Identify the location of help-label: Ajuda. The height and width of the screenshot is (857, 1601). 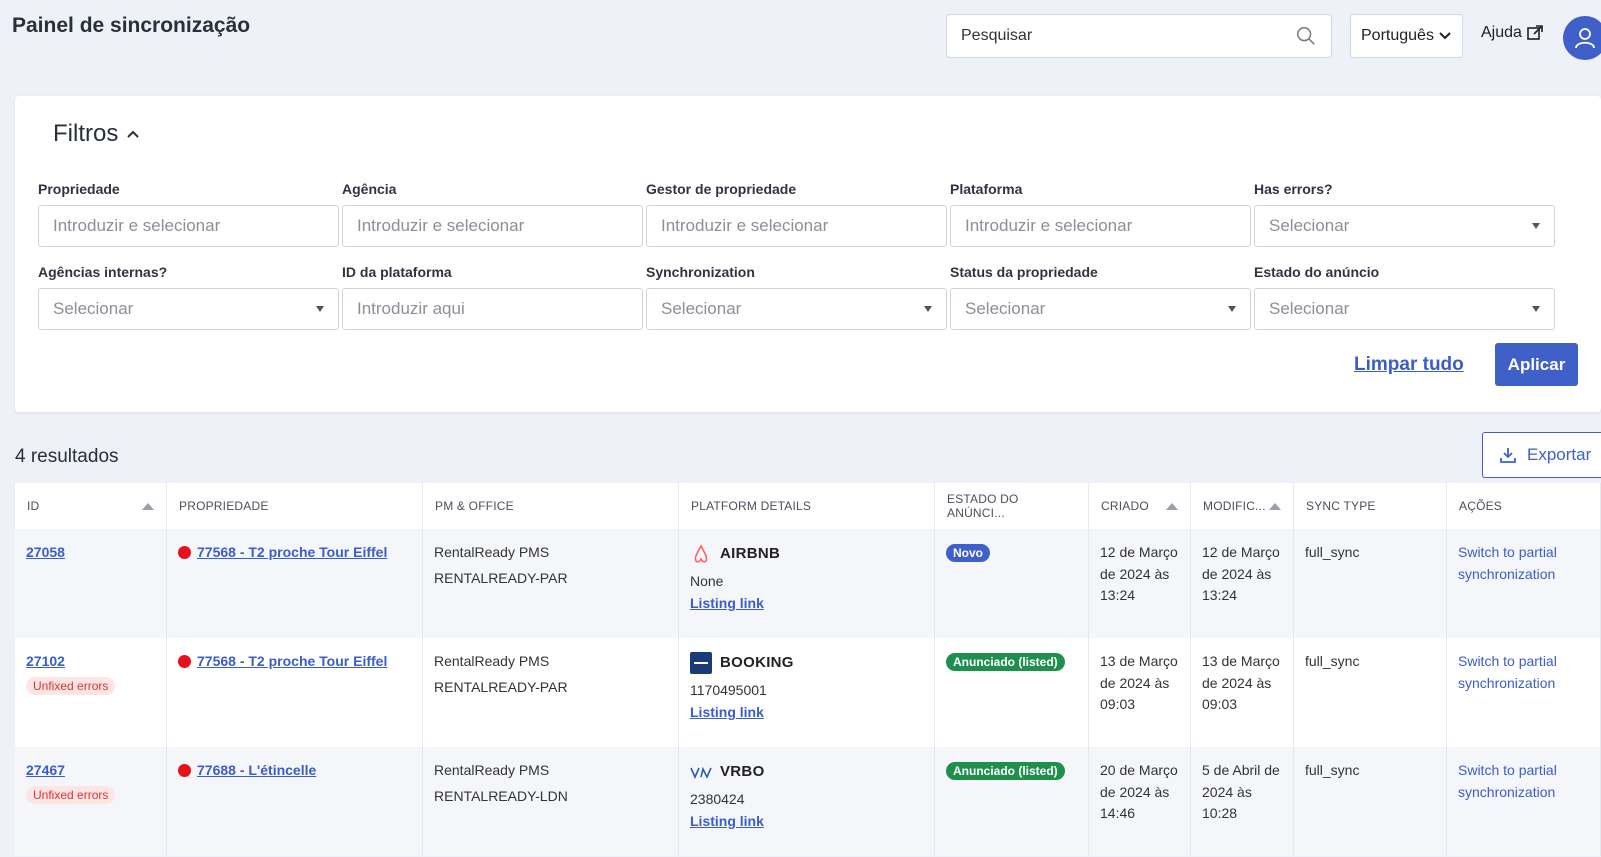
(1501, 32).